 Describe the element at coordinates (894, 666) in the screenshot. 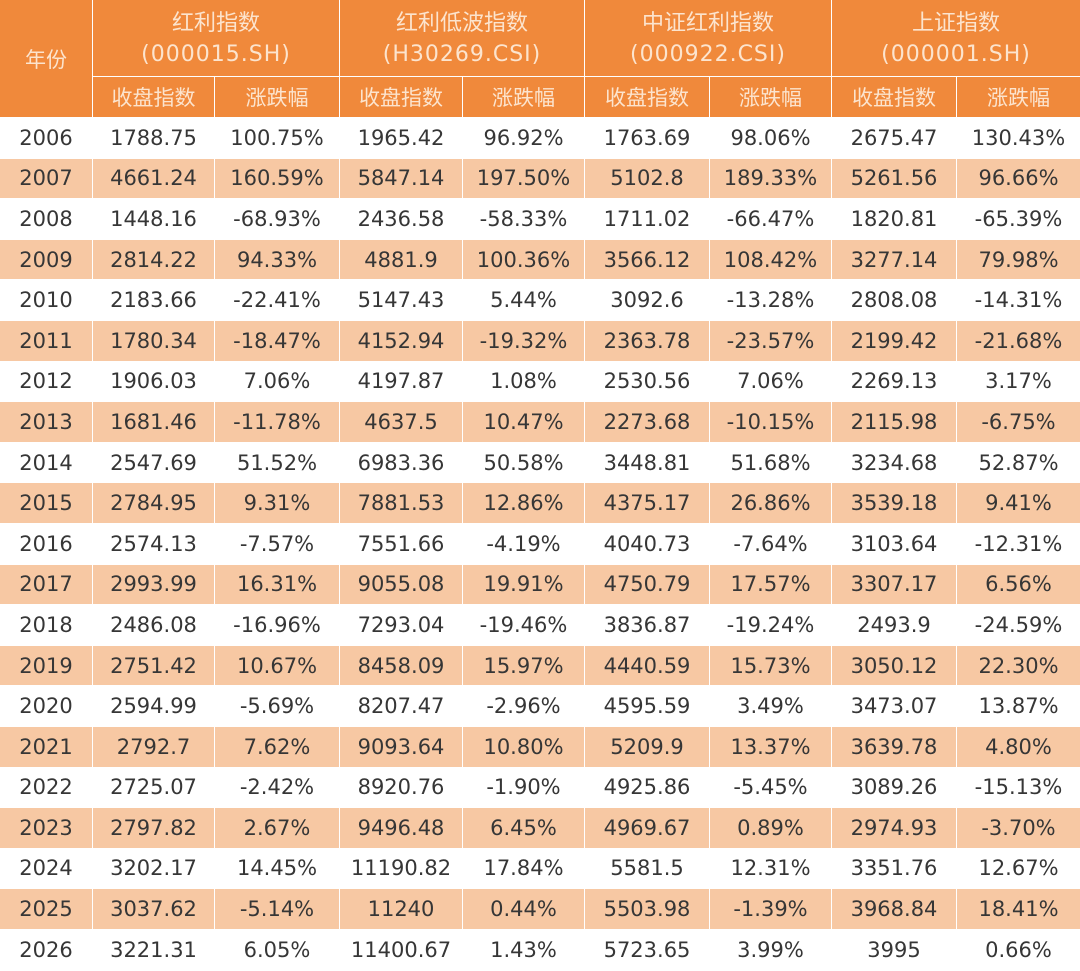

I see `close-value-cell: 3050.12` at that location.